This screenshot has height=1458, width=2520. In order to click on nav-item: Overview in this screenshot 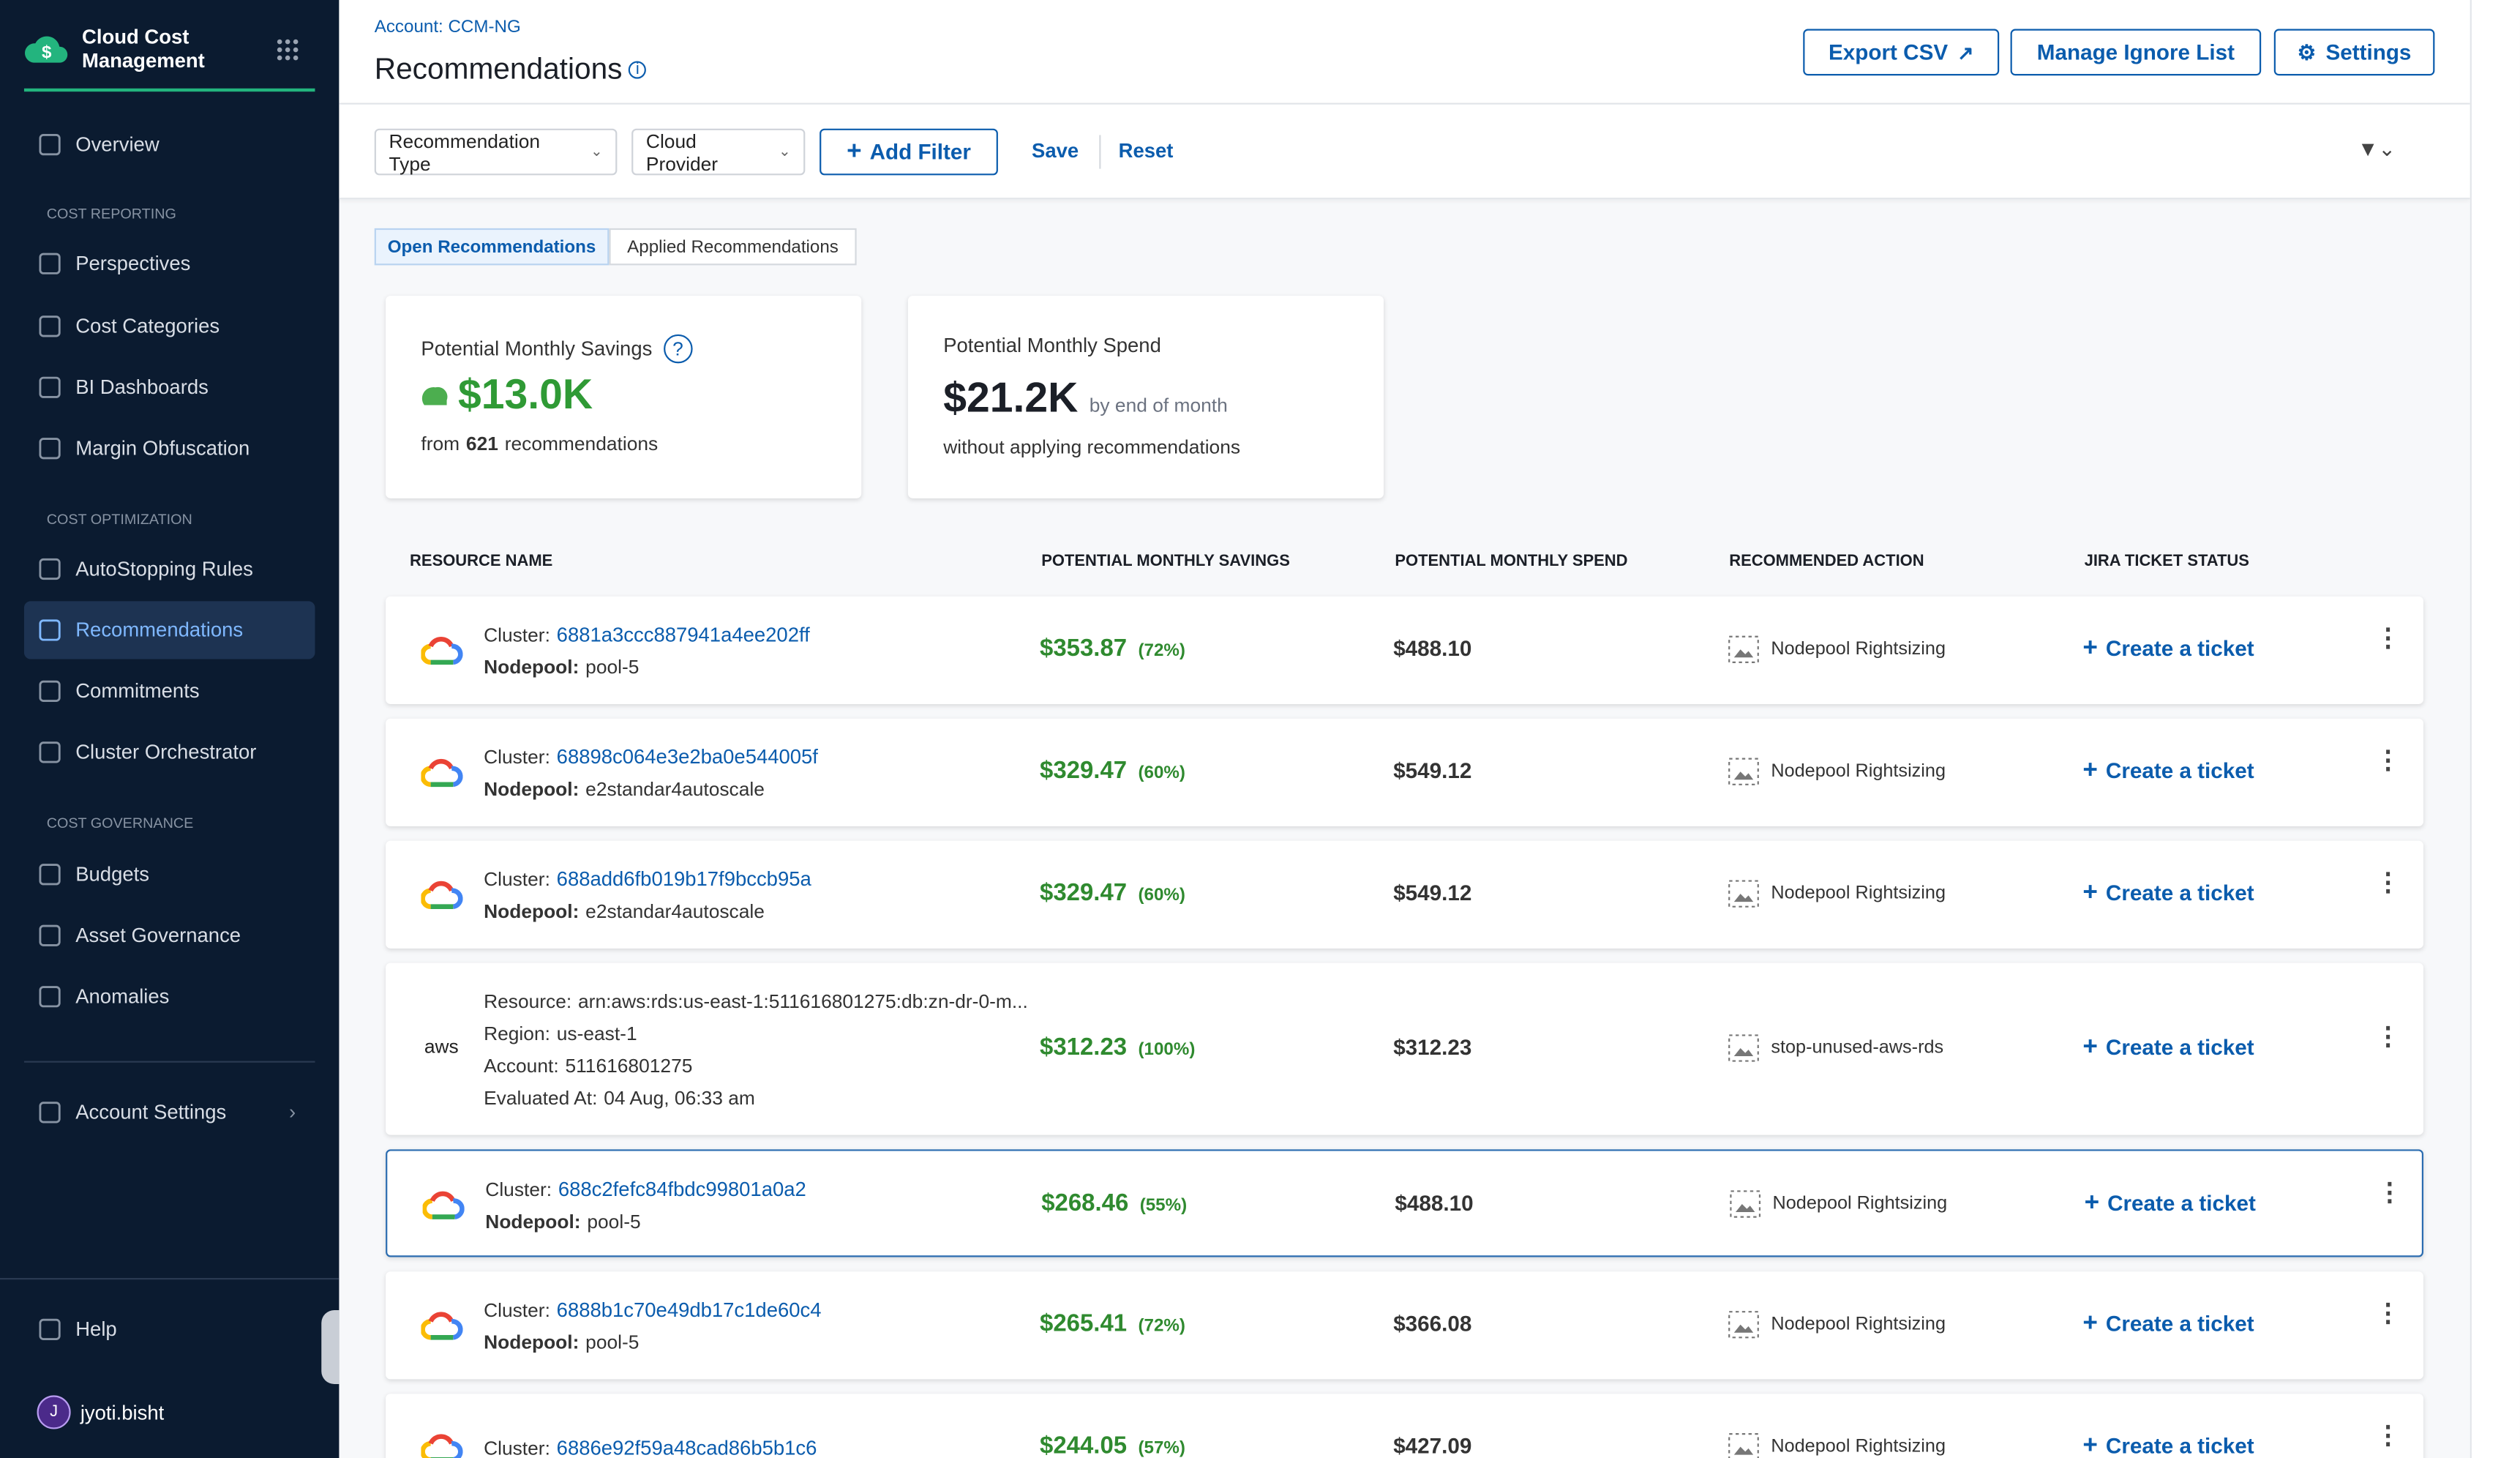, I will do `click(169, 144)`.